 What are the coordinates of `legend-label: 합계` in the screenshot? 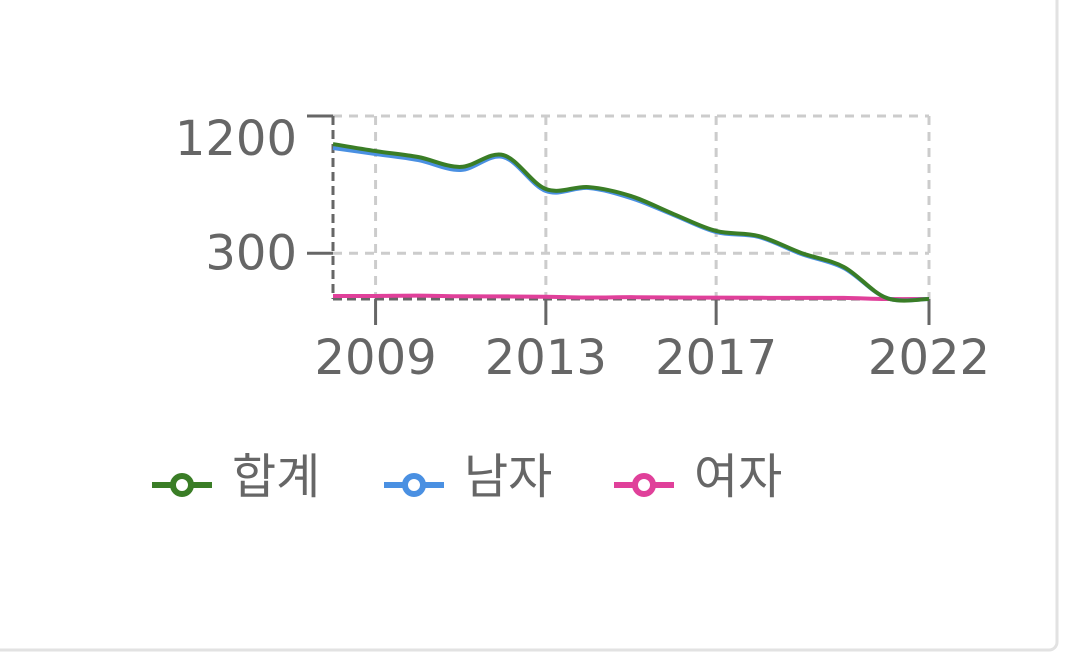 It's located at (276, 477).